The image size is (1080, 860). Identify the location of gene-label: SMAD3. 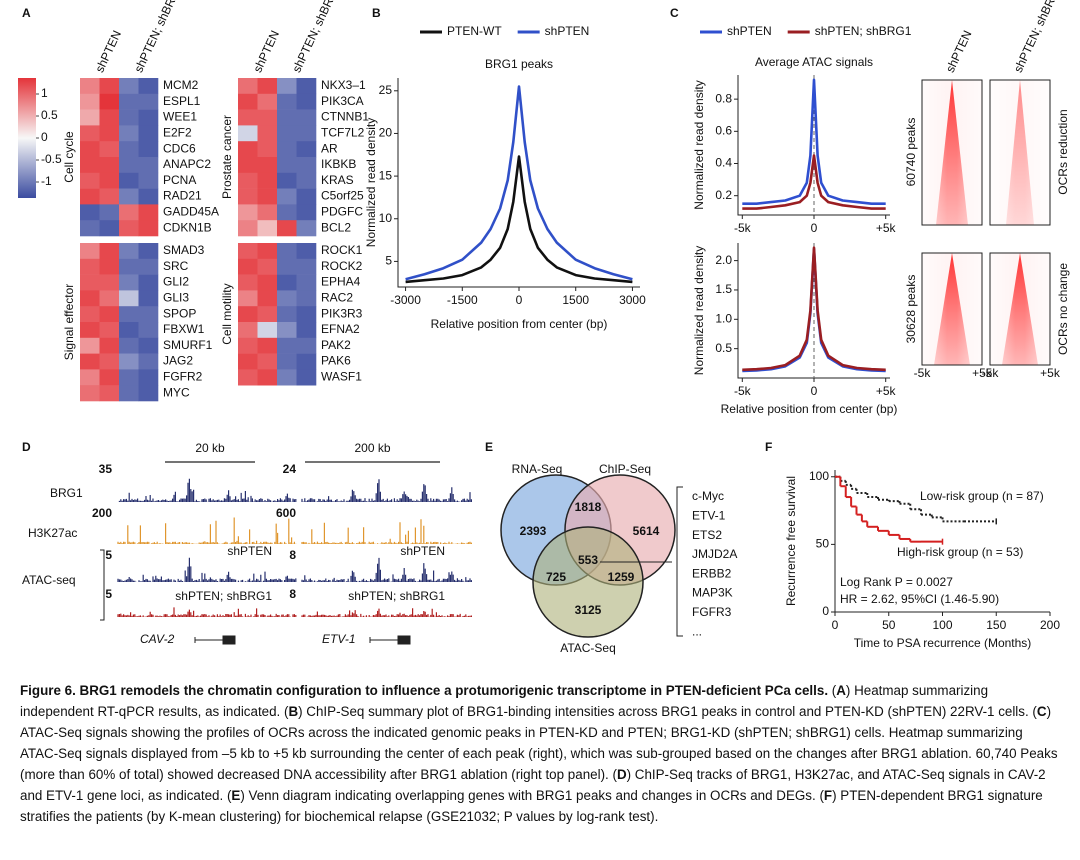
(184, 250).